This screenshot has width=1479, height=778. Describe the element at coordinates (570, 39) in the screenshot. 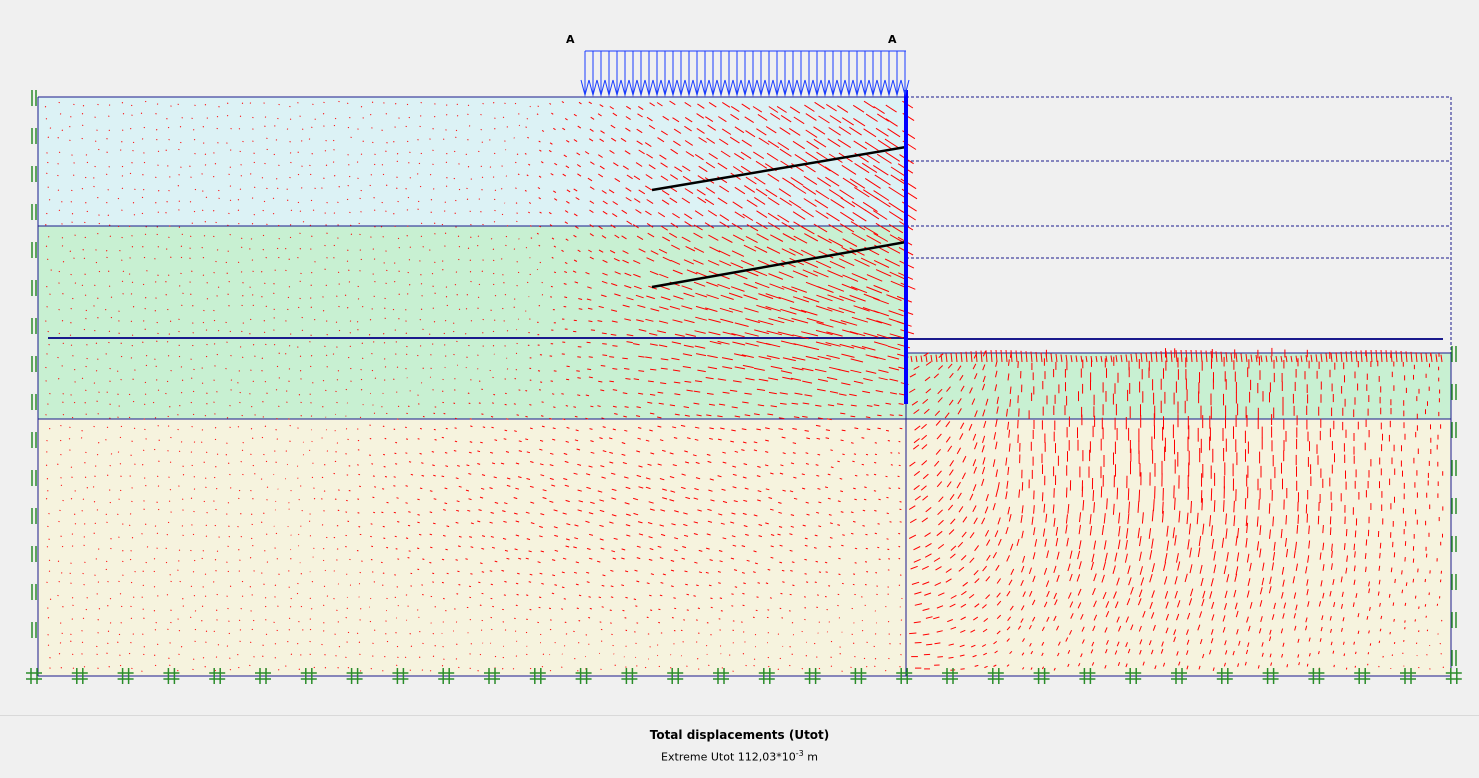

I see `load-point-label-left: A` at that location.